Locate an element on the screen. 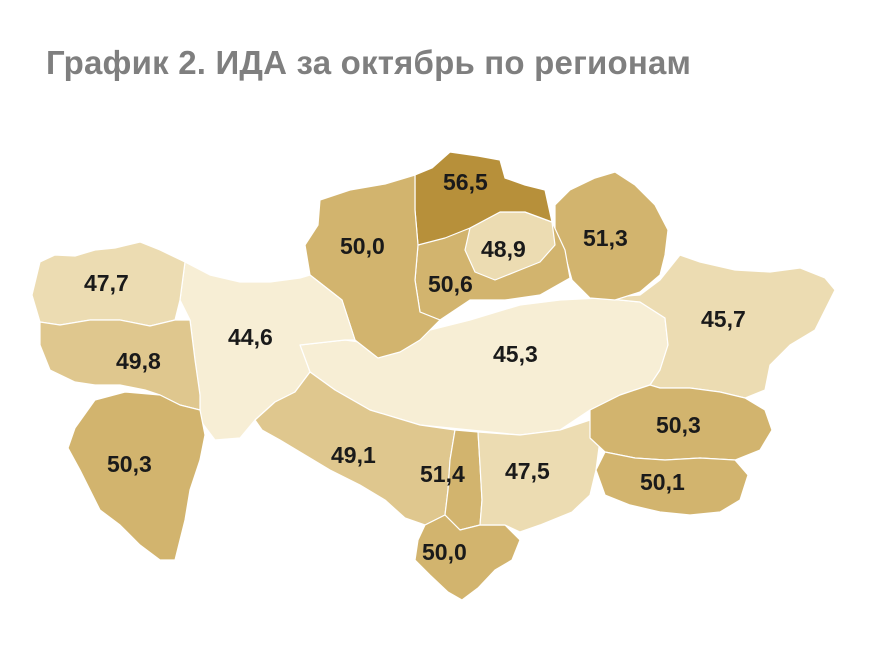 This screenshot has height=672, width=876. region-almaty-city is located at coordinates (672, 483).